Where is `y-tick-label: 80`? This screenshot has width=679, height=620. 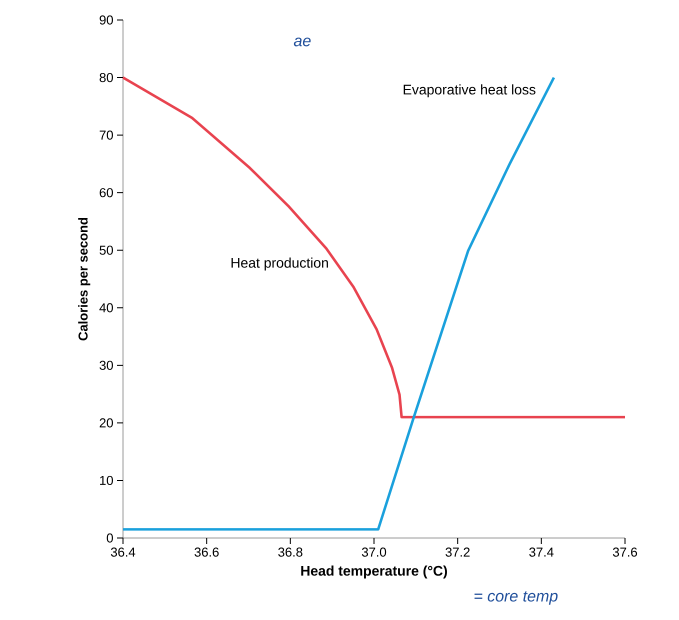
y-tick-label: 80 is located at coordinates (106, 77).